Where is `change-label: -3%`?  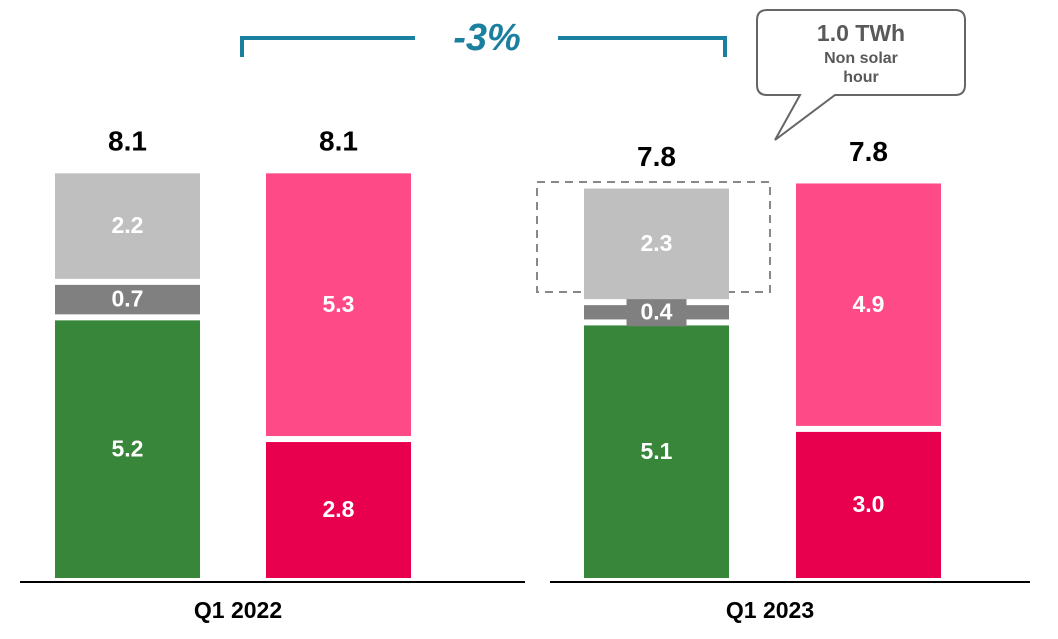 change-label: -3% is located at coordinates (487, 38).